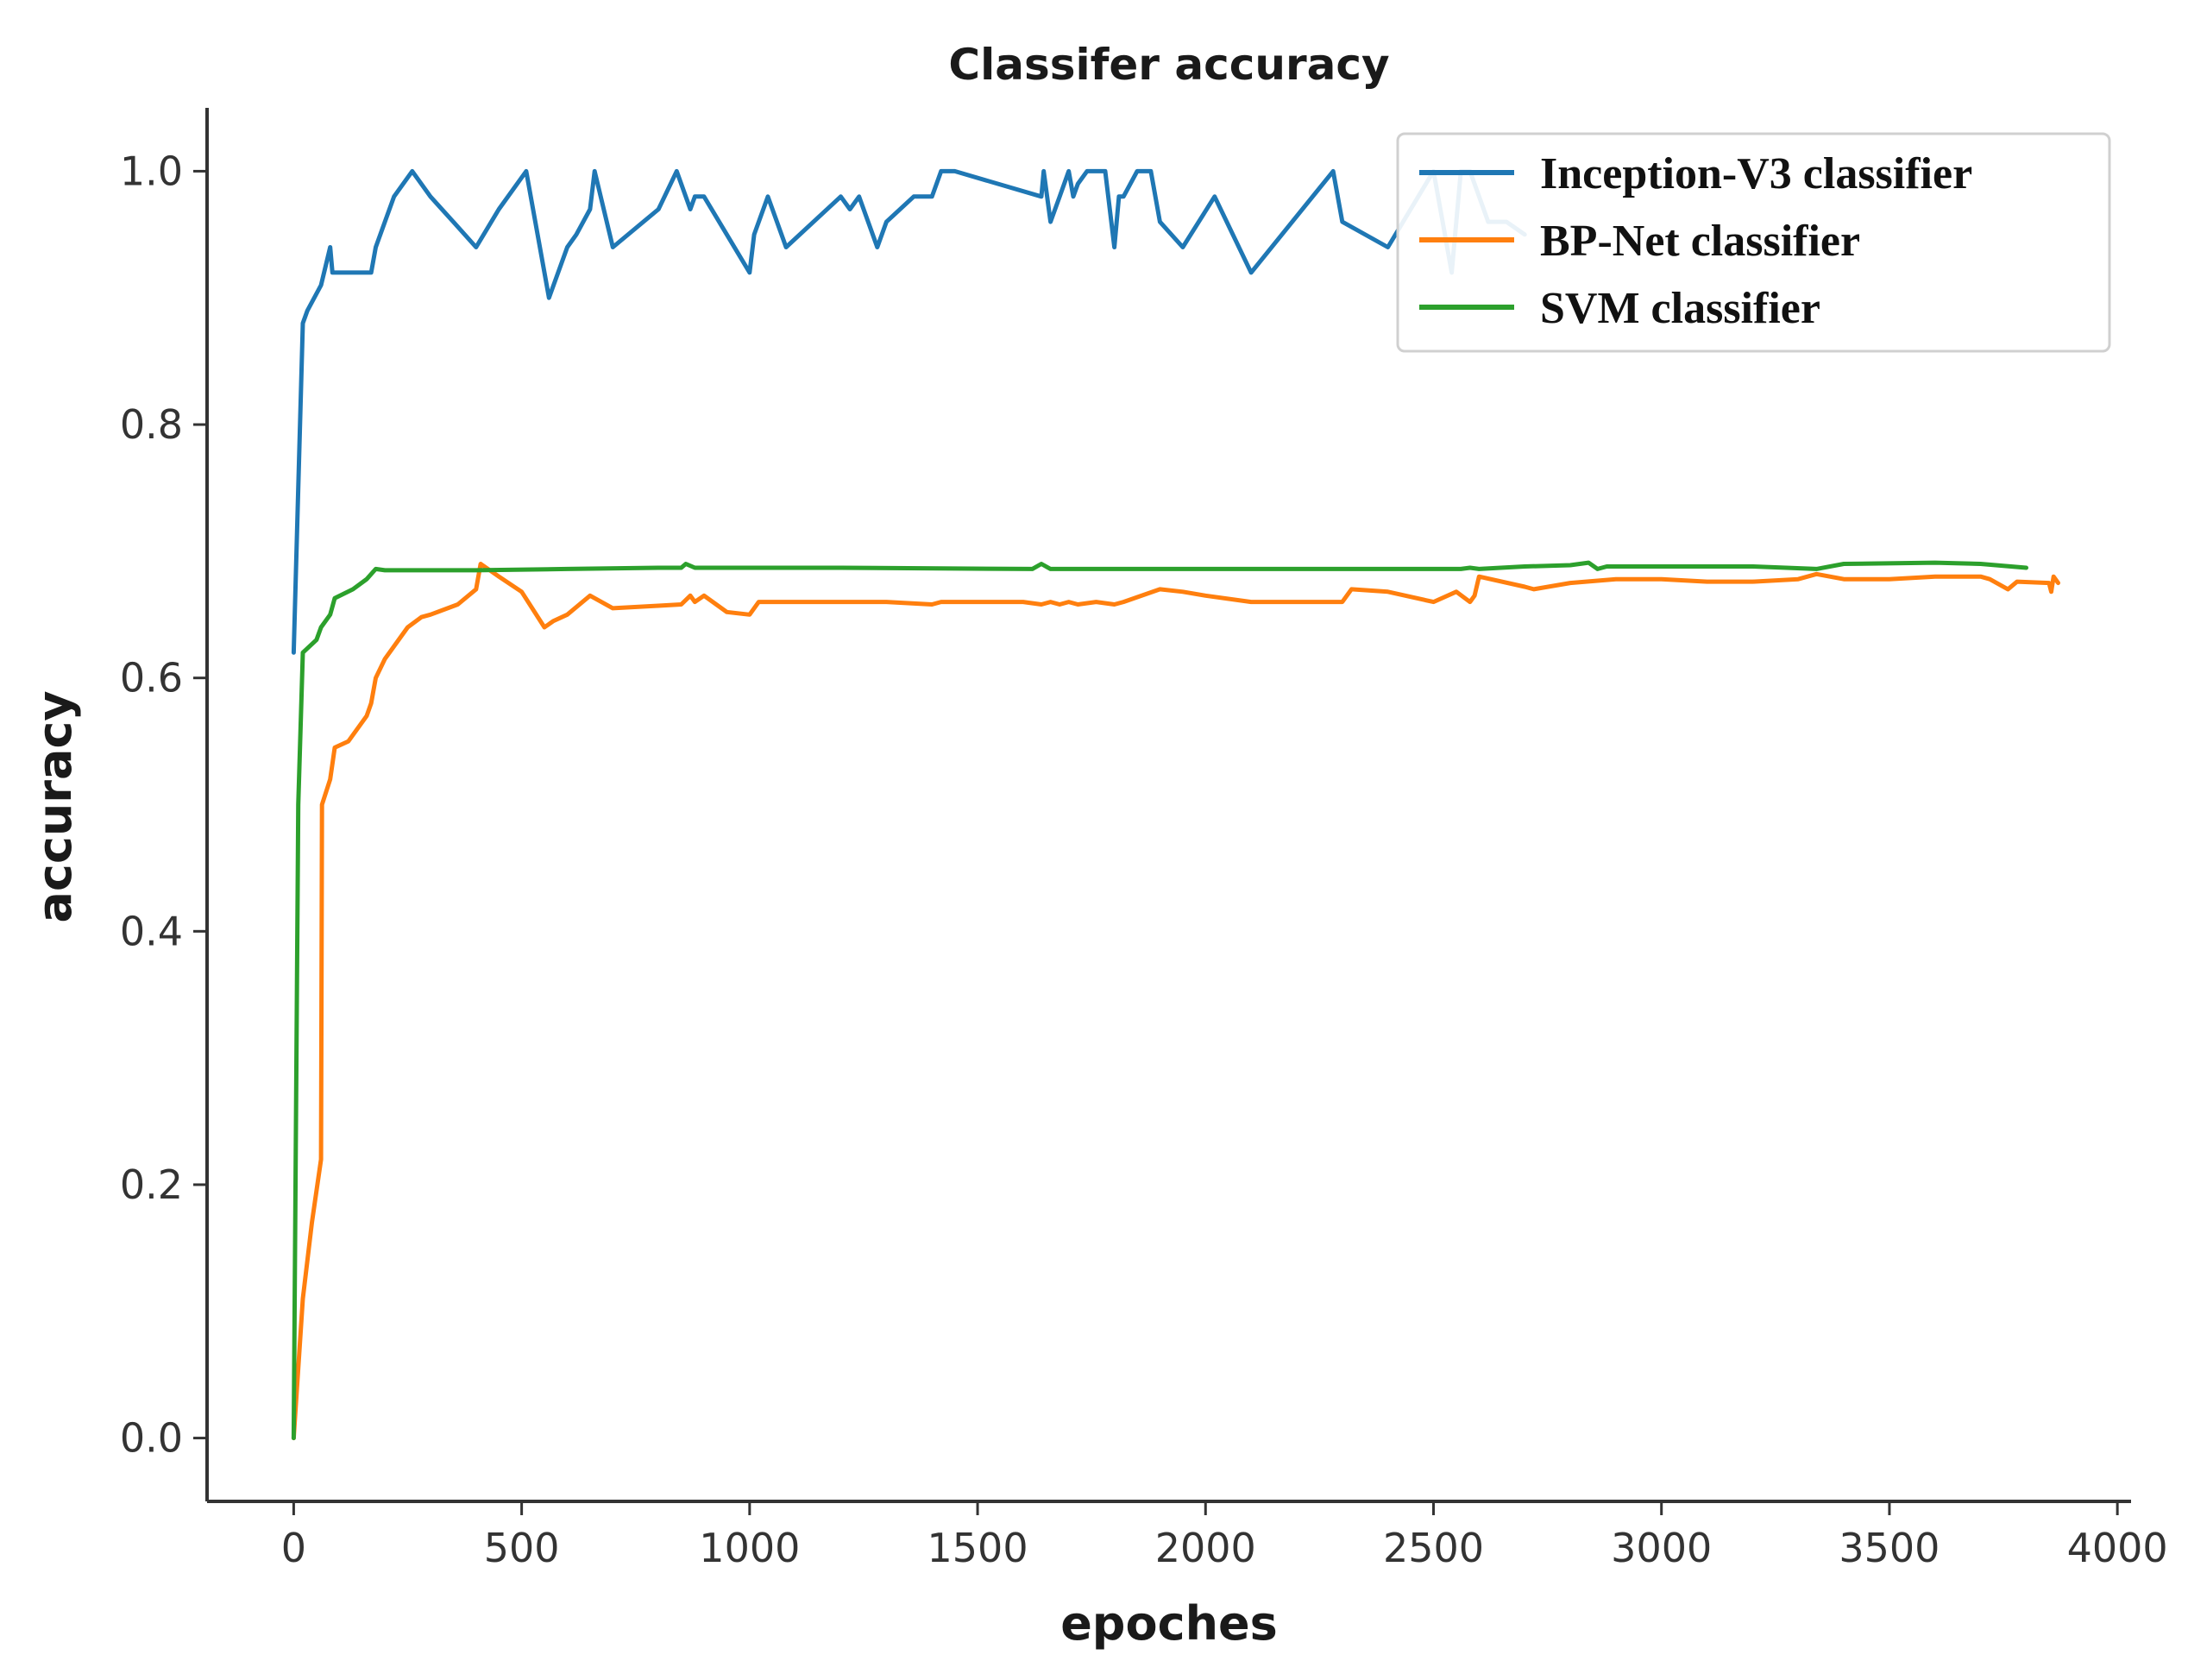  Describe the element at coordinates (1661, 1548) in the screenshot. I see `x-tick-label: 3000` at that location.